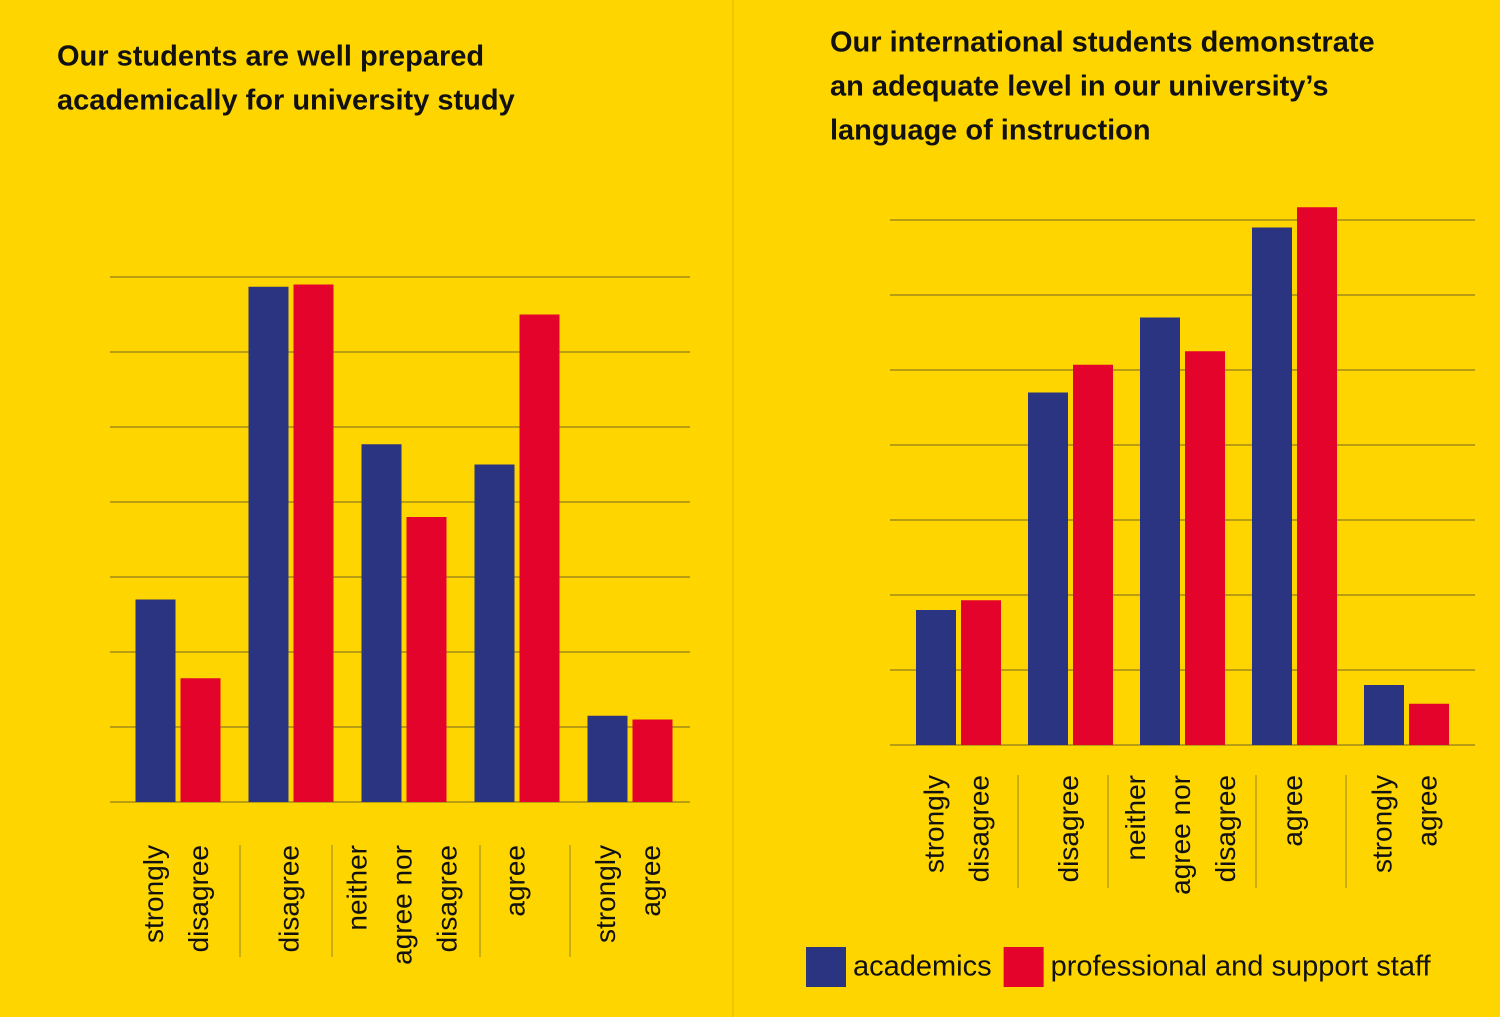 The height and width of the screenshot is (1017, 1500). I want to click on chart-title: Our international students demonstrate, so click(1102, 43).